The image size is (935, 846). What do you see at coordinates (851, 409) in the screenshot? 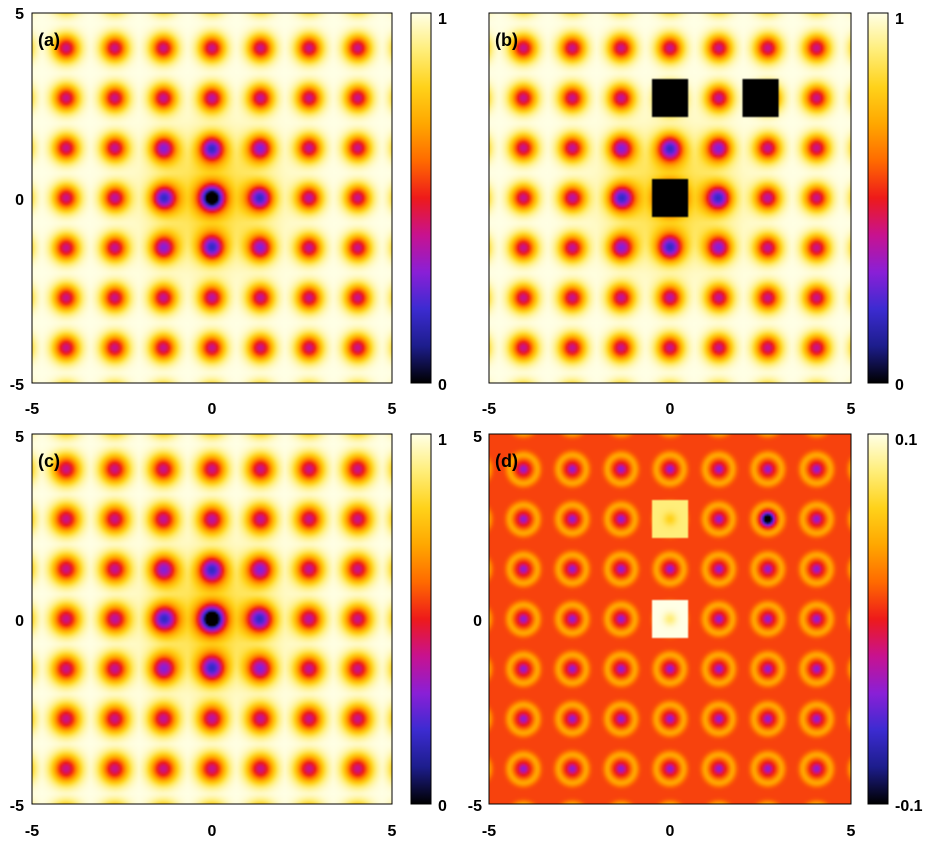
I see `panel-b-xtick-right: 5` at bounding box center [851, 409].